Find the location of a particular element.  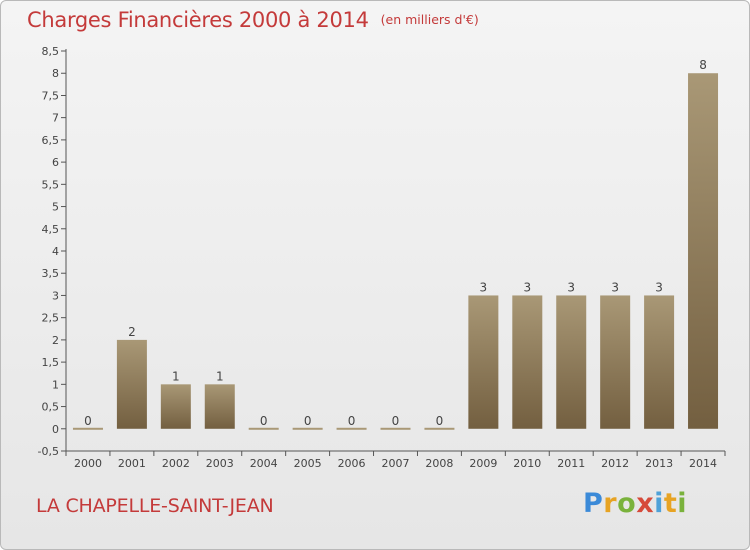

y-tick-label: 0,5 is located at coordinates (51, 407).